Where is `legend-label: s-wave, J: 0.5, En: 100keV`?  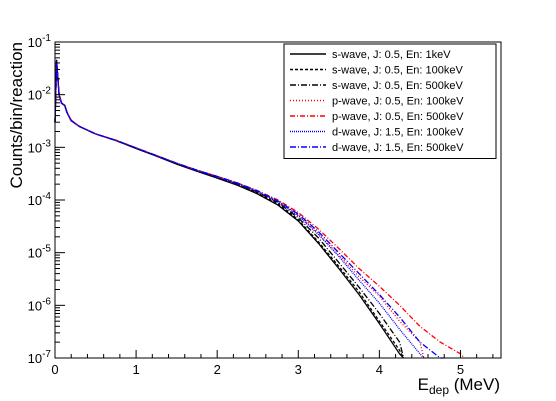
legend-label: s-wave, J: 0.5, En: 100keV is located at coordinates (398, 71).